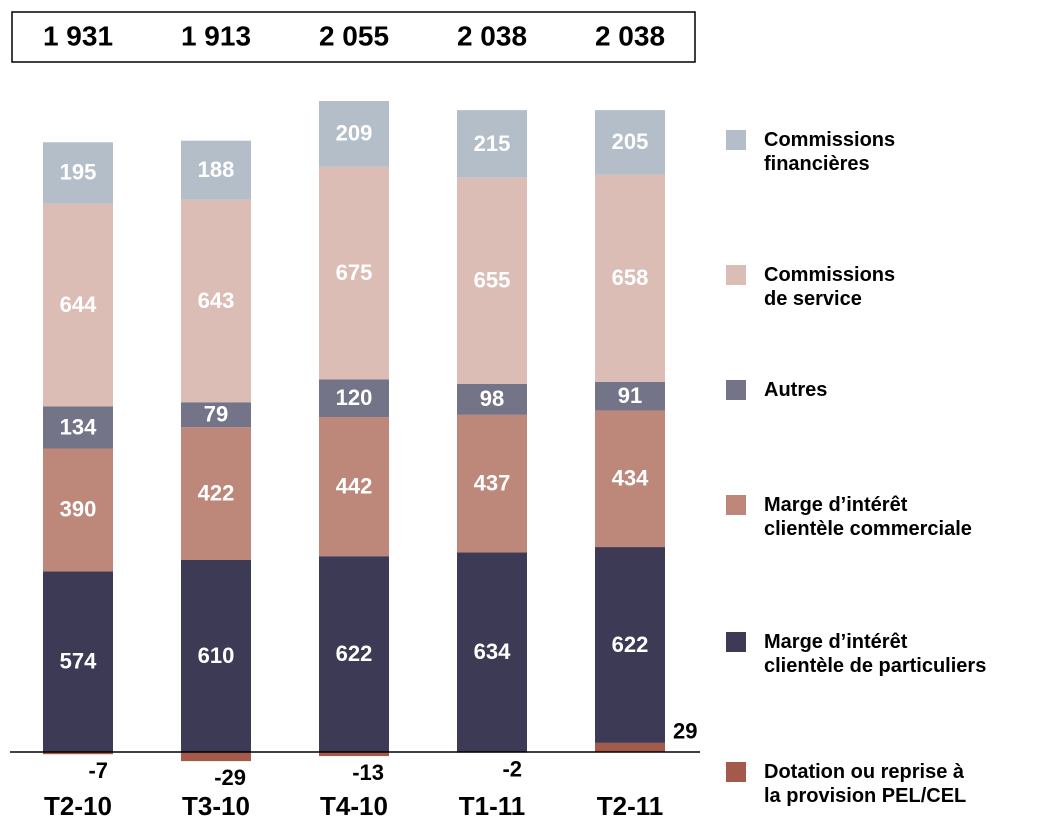 Image resolution: width=1064 pixels, height=826 pixels. I want to click on data-label: 658, so click(630, 277).